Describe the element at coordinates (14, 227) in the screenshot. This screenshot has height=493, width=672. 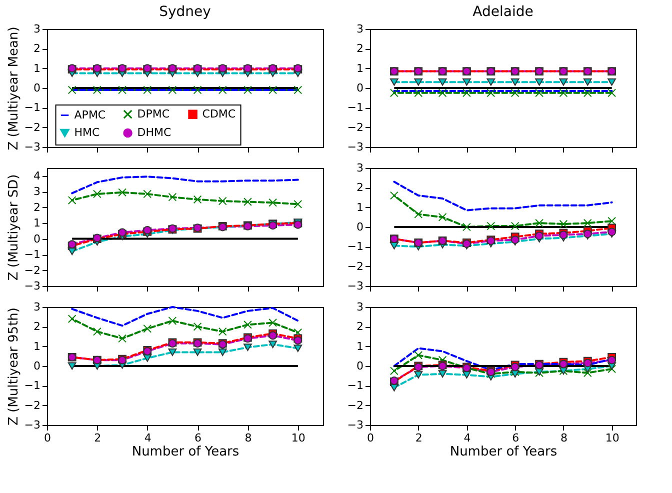
I see `y-axis-title: Z (Multiyear SD)` at that location.